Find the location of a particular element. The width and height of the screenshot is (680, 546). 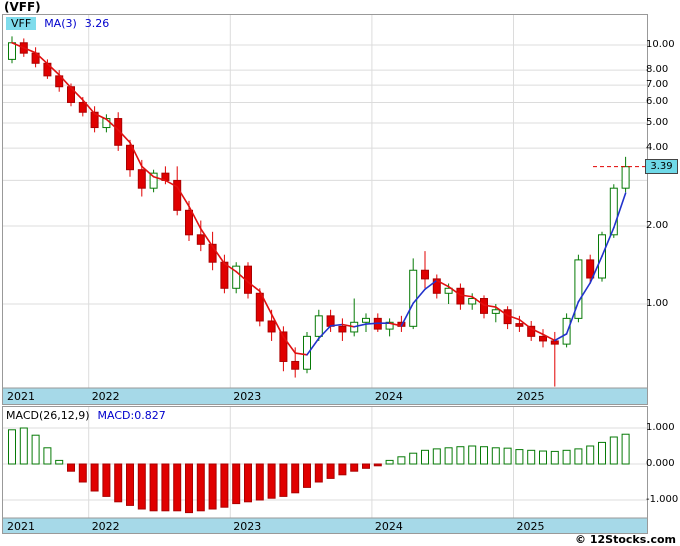

copyright: © 12Stocks.com is located at coordinates (625, 539).